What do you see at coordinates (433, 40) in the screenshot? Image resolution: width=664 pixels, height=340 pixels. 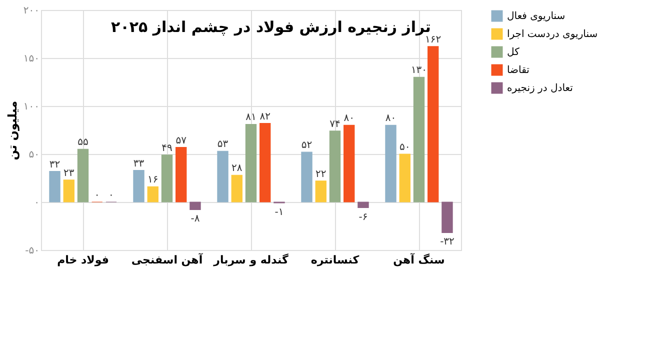 I see `data-label: ۱۶۲` at bounding box center [433, 40].